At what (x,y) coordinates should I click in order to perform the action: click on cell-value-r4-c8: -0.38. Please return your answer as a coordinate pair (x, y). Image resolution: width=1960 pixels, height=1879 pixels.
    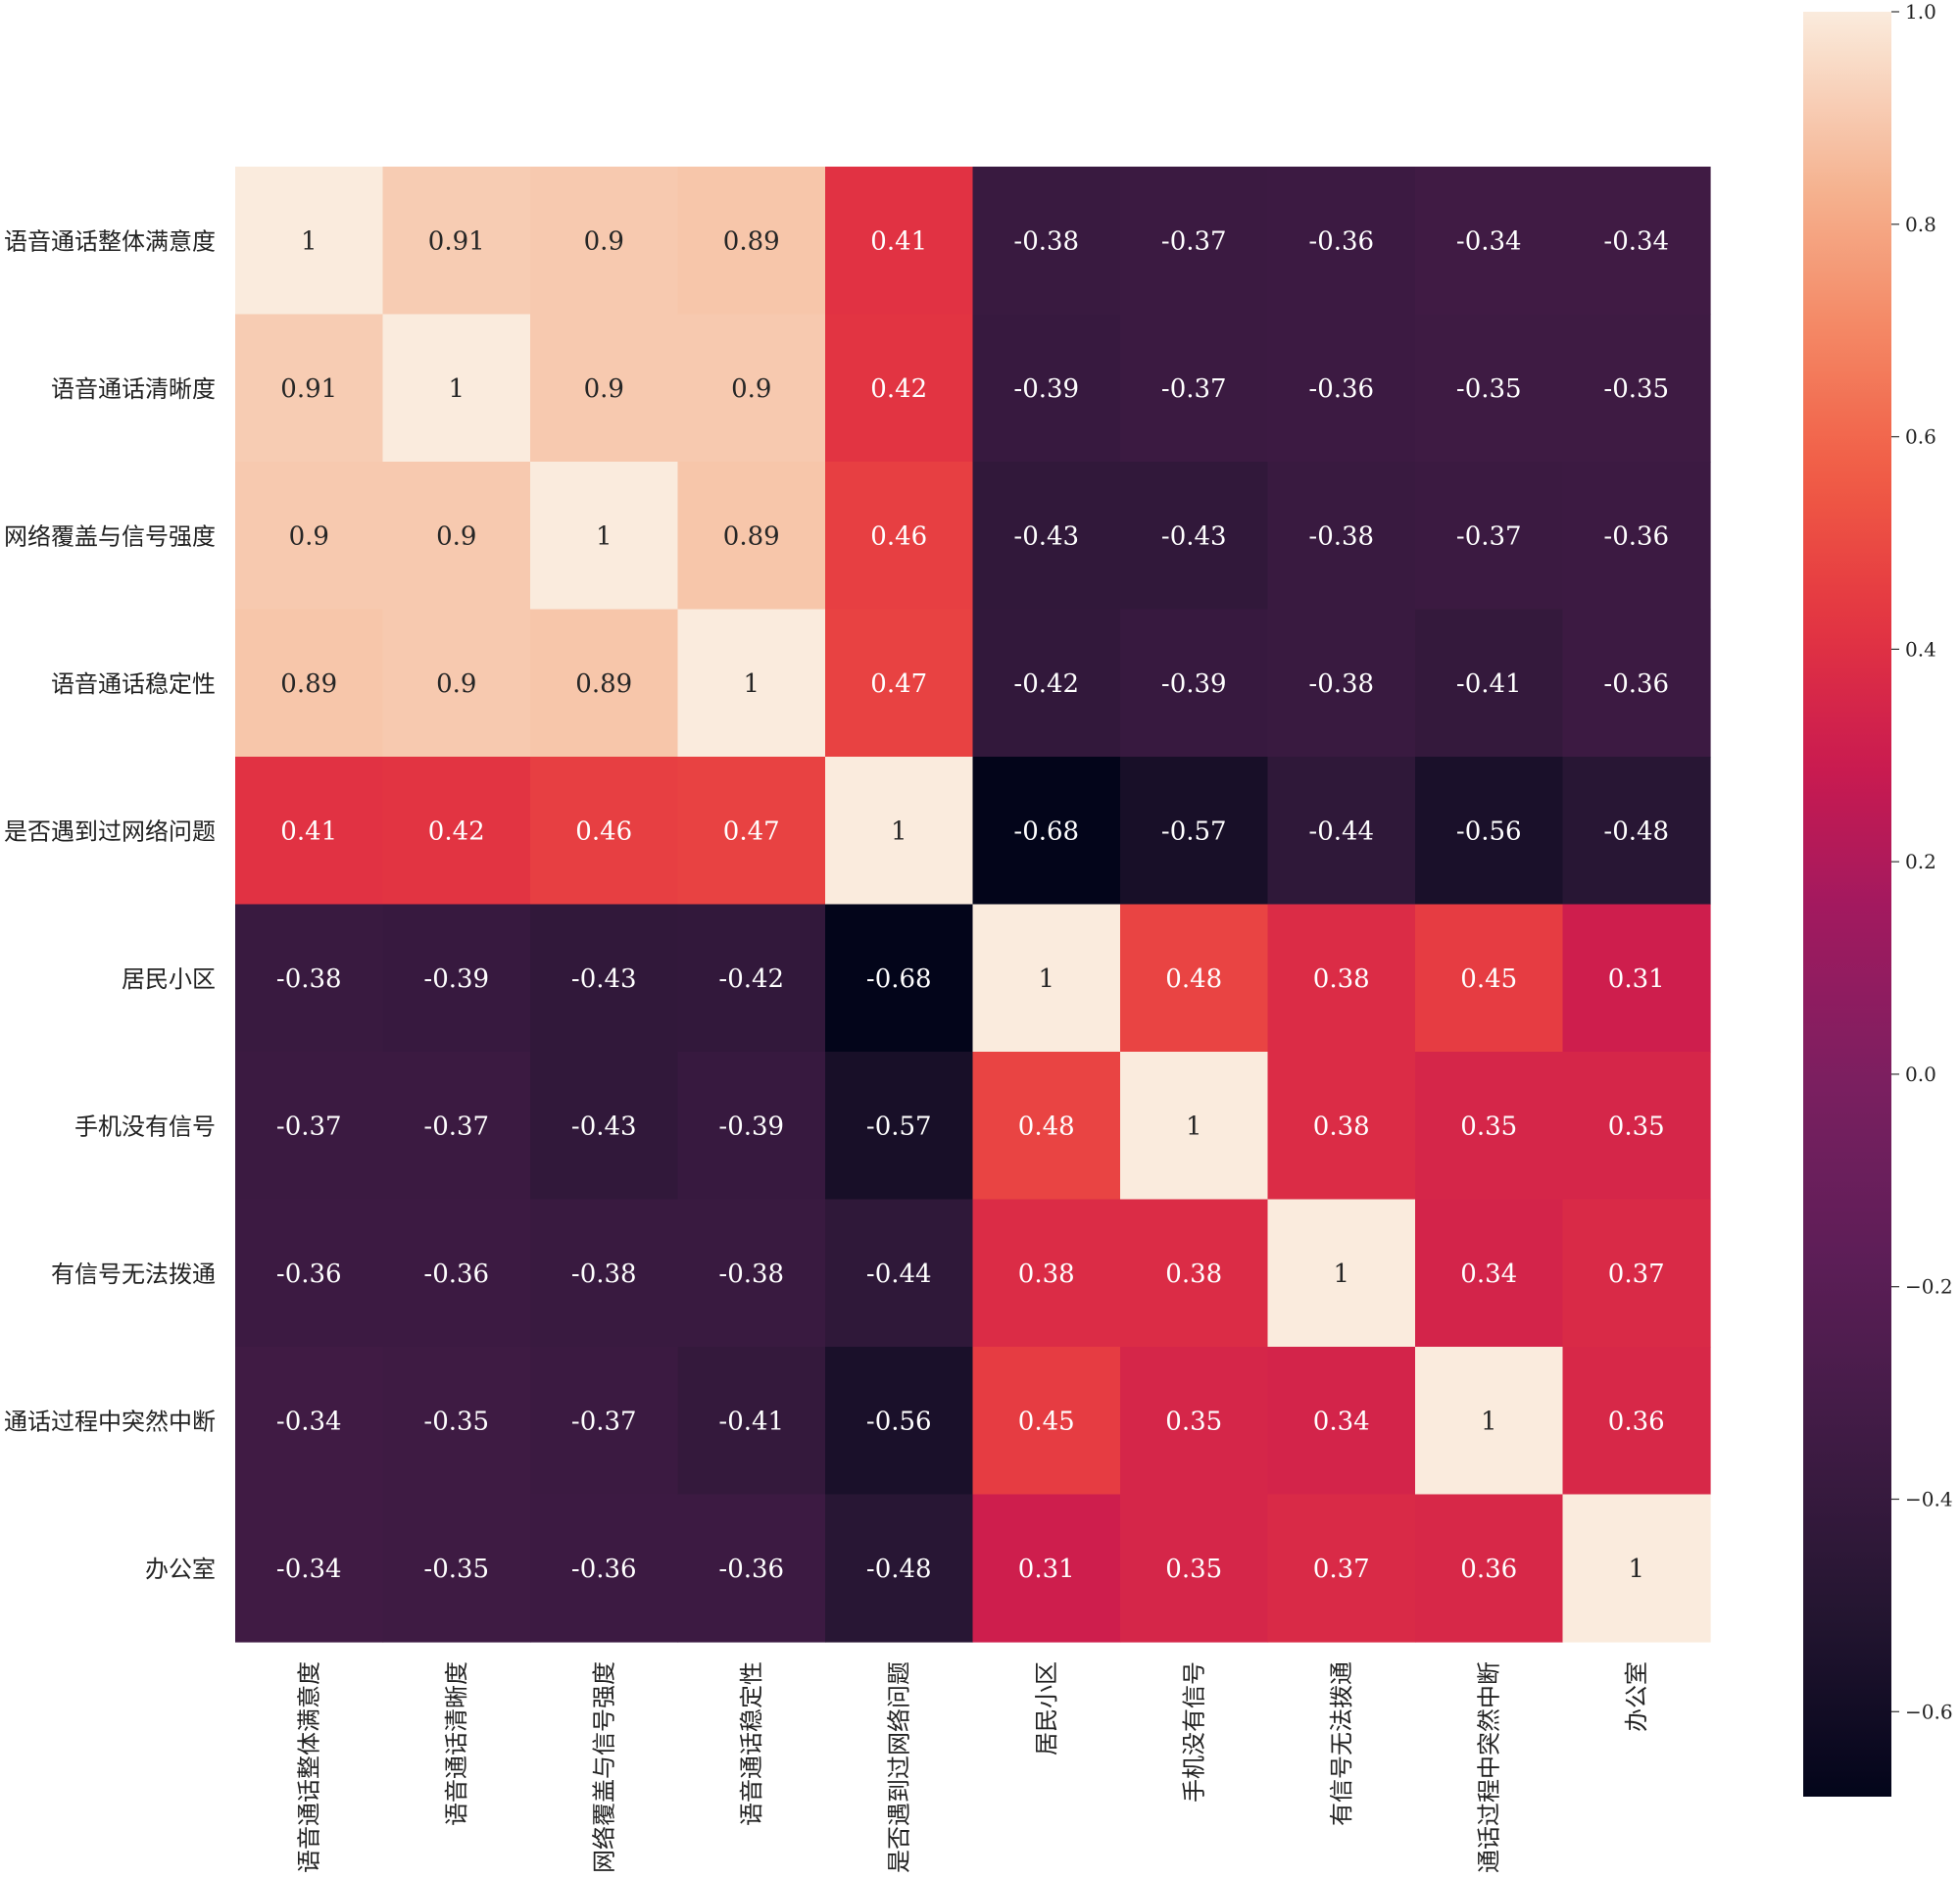
    Looking at the image, I should click on (1341, 684).